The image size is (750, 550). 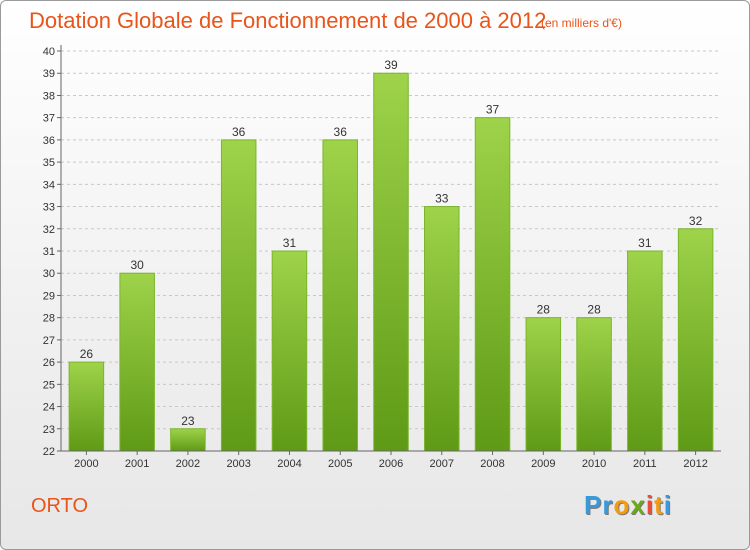 What do you see at coordinates (238, 464) in the screenshot?
I see `x-tick-label: 2003` at bounding box center [238, 464].